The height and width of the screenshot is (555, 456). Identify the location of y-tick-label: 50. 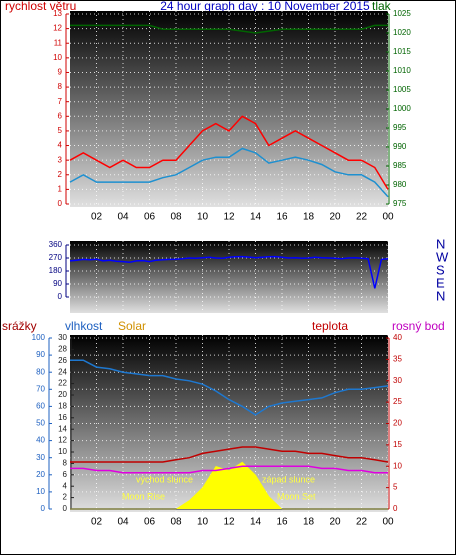
(40, 423).